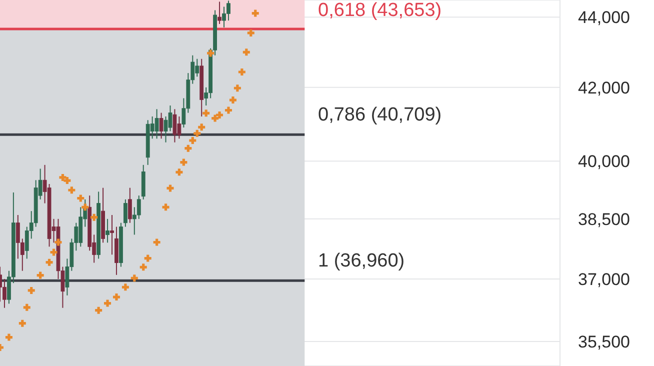 The width and height of the screenshot is (654, 366). What do you see at coordinates (604, 342) in the screenshot?
I see `y-tick-label: 35,500` at bounding box center [604, 342].